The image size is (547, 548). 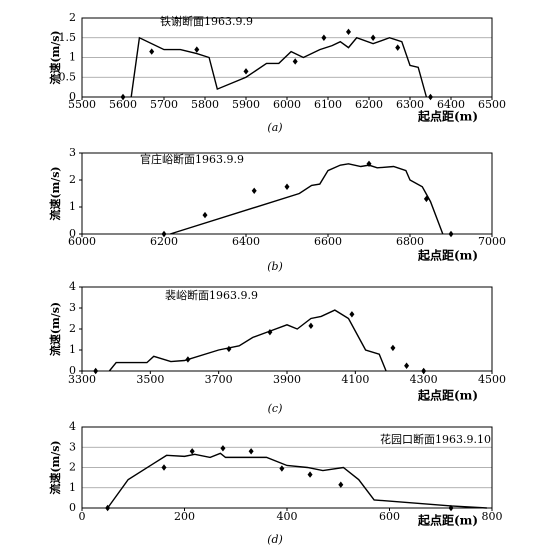 I want to click on x-tick-label: 6800, so click(x=410, y=241).